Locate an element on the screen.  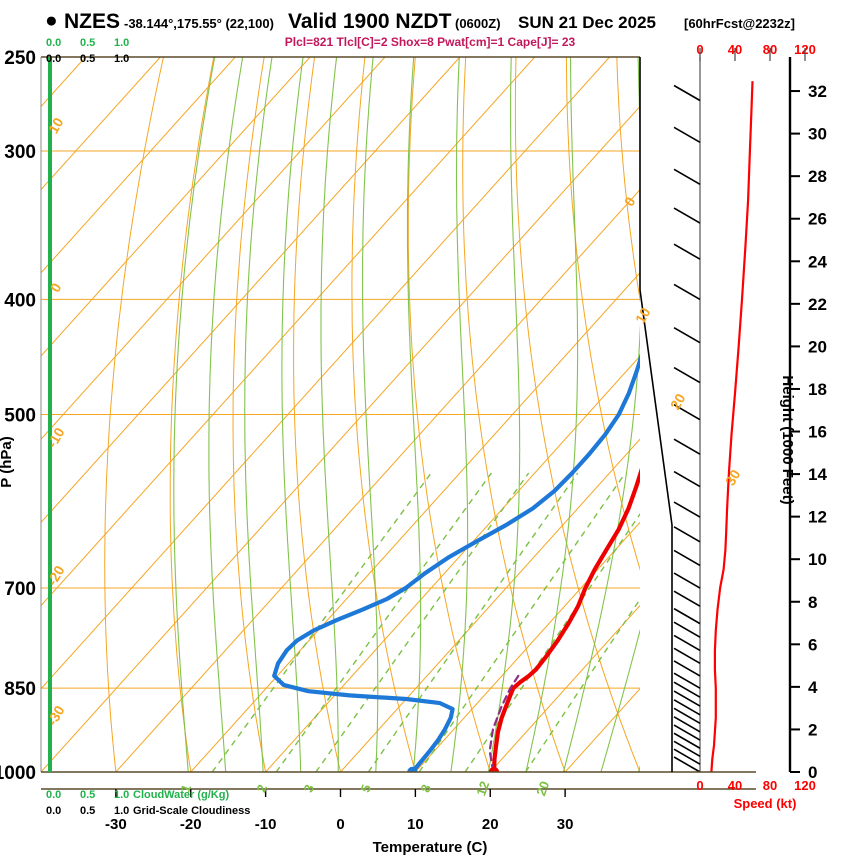
station-marker-icon: ● is located at coordinates (51, 20).